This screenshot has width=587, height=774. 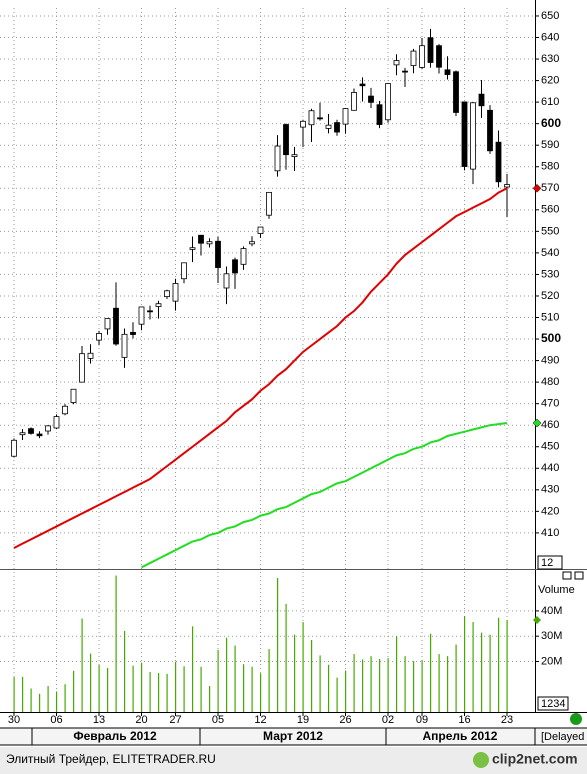 What do you see at coordinates (550, 533) in the screenshot?
I see `y-tick-label: 410` at bounding box center [550, 533].